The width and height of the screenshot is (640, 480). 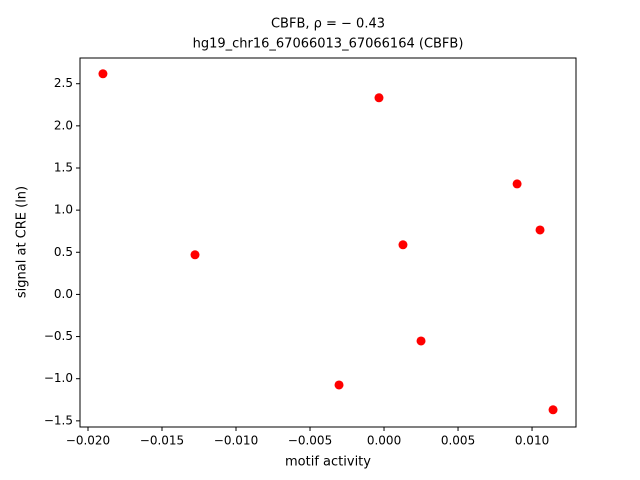 What do you see at coordinates (310, 441) in the screenshot?
I see `x-tick-label: −0.005` at bounding box center [310, 441].